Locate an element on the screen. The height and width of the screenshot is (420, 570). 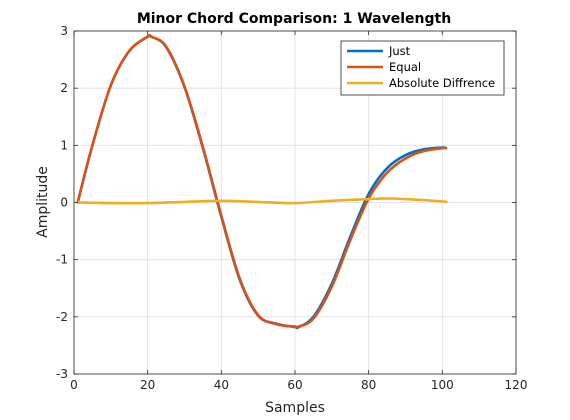
x-tick-label: 40 is located at coordinates (221, 385).